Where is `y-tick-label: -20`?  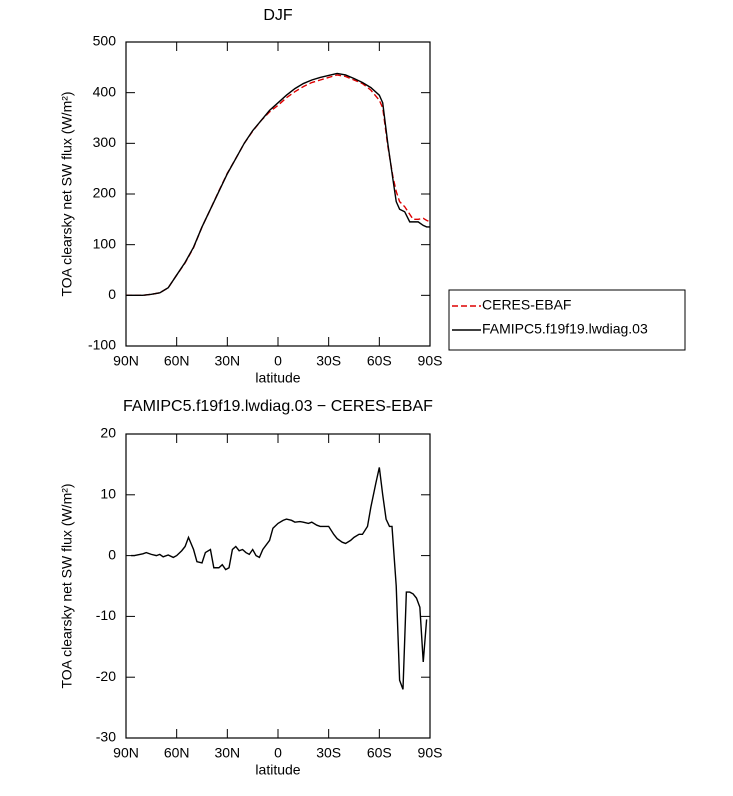
y-tick-label: -20 is located at coordinates (106, 676).